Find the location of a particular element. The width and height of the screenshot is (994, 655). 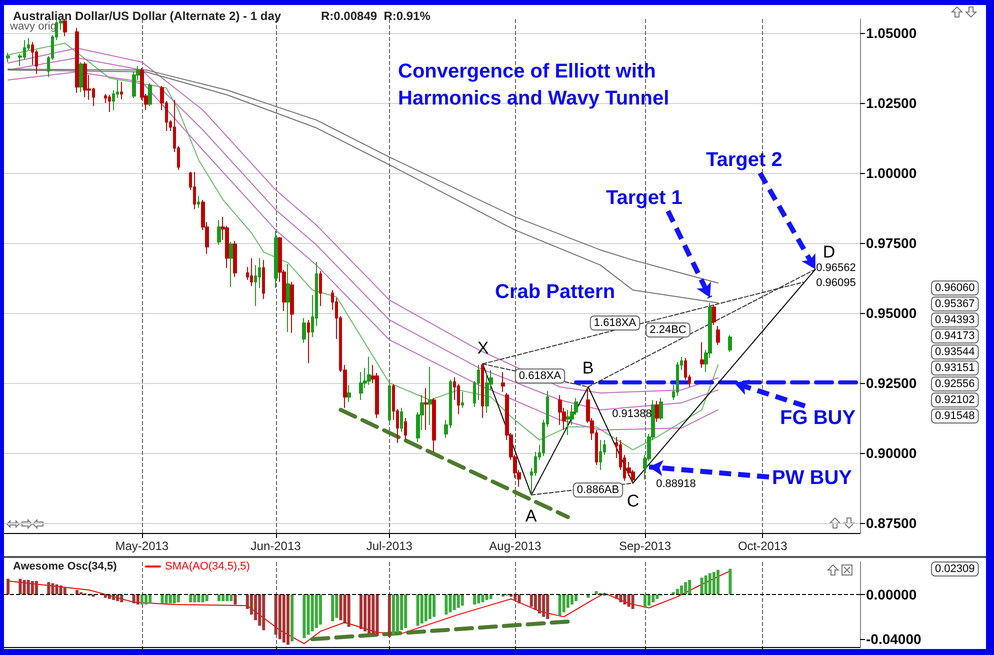

annotation: 0.618XA is located at coordinates (540, 376).